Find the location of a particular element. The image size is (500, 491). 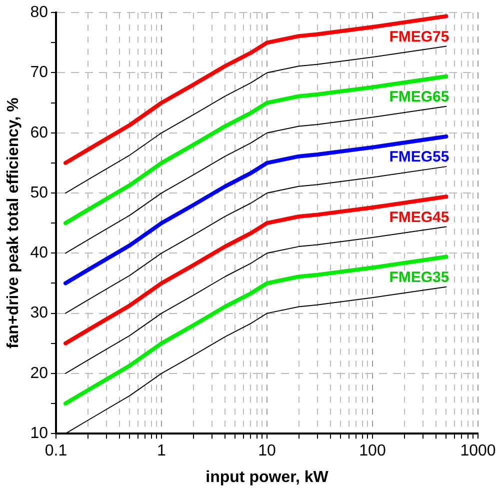

x-tick-label: 1 is located at coordinates (161, 451).